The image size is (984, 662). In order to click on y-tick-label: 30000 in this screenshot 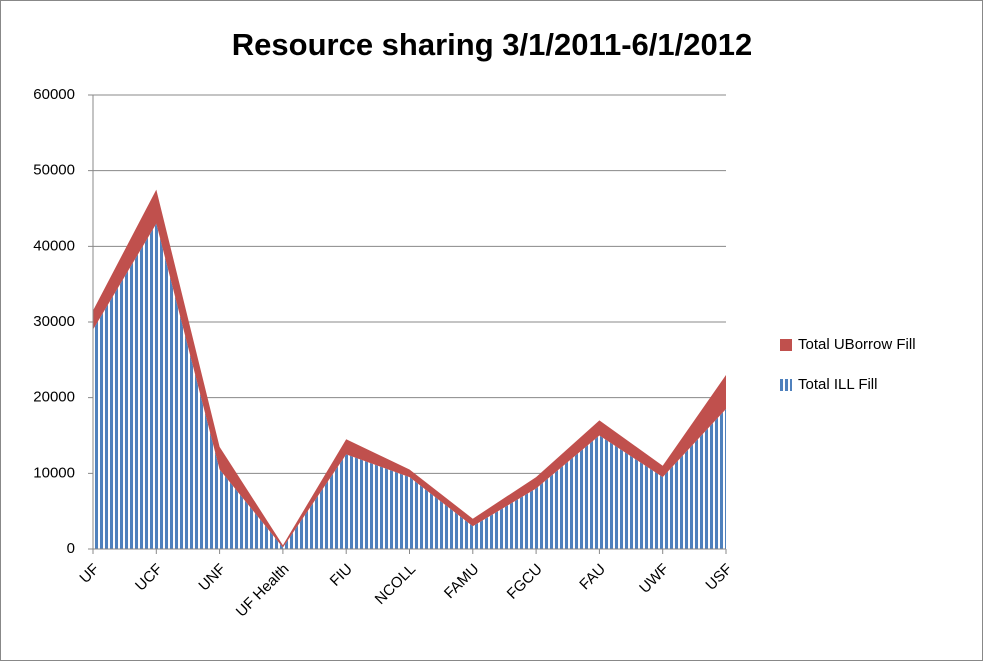, I will do `click(54, 321)`.